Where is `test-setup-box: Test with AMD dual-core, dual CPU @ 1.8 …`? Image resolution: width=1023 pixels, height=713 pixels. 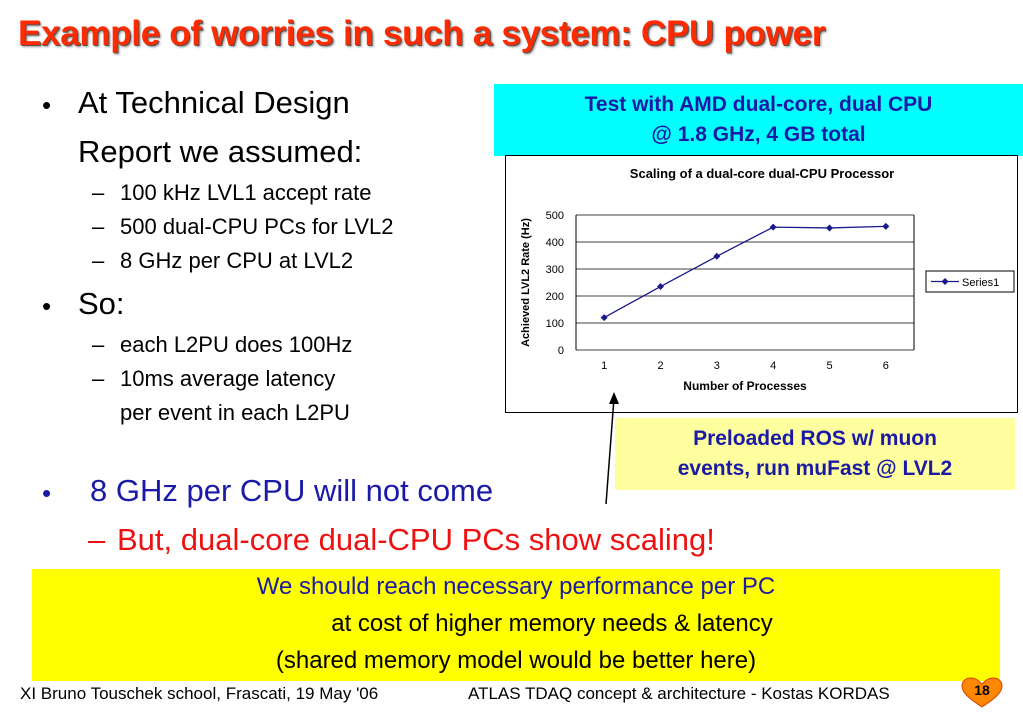 test-setup-box: Test with AMD dual-core, dual CPU @ 1.8 … is located at coordinates (758, 120).